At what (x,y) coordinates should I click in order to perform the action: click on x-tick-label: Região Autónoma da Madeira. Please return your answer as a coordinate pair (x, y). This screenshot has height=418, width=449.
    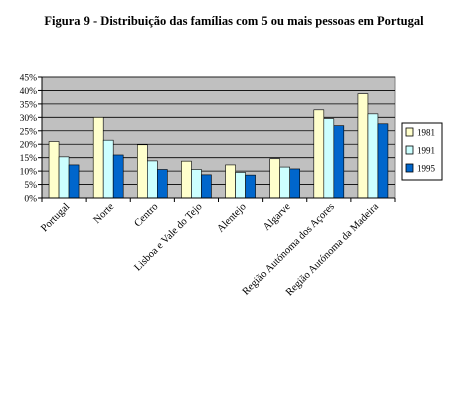
    Looking at the image, I should click on (332, 249).